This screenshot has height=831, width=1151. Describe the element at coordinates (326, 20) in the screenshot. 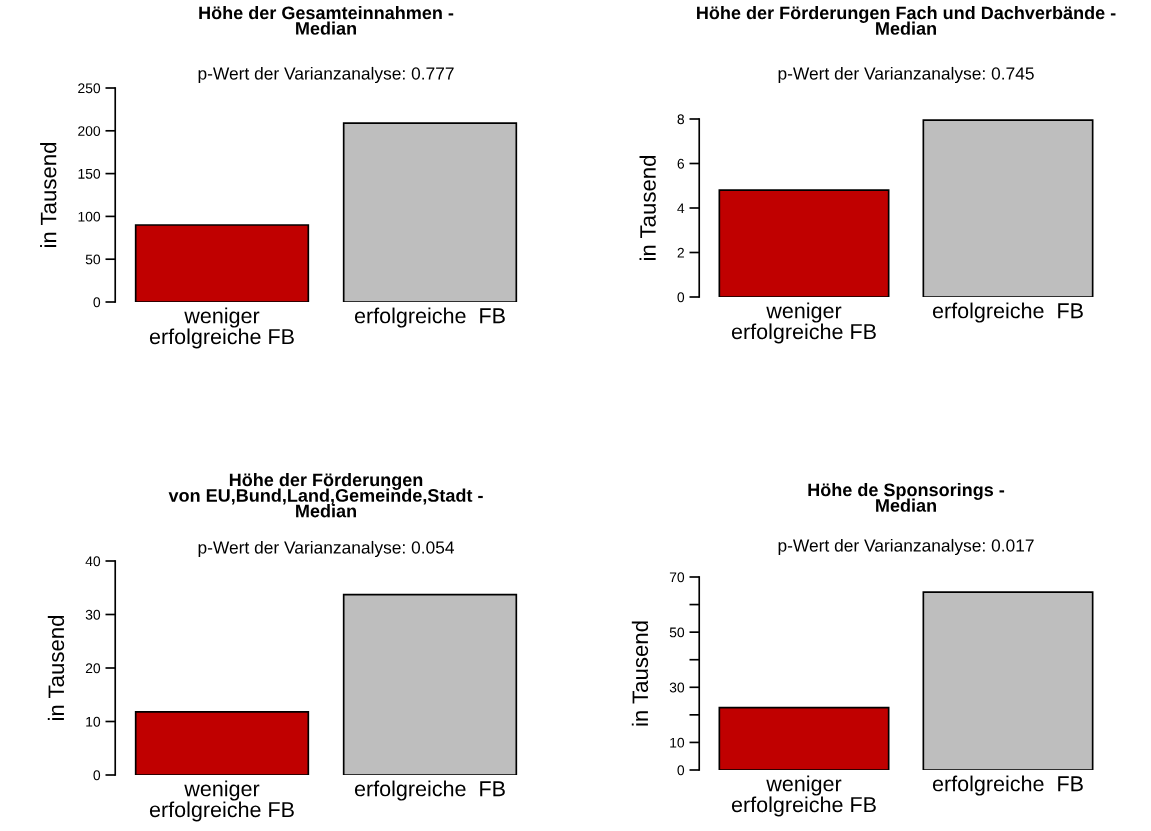

I see `chart-title: Höhe der Gesamteinnahmen - Median` at that location.